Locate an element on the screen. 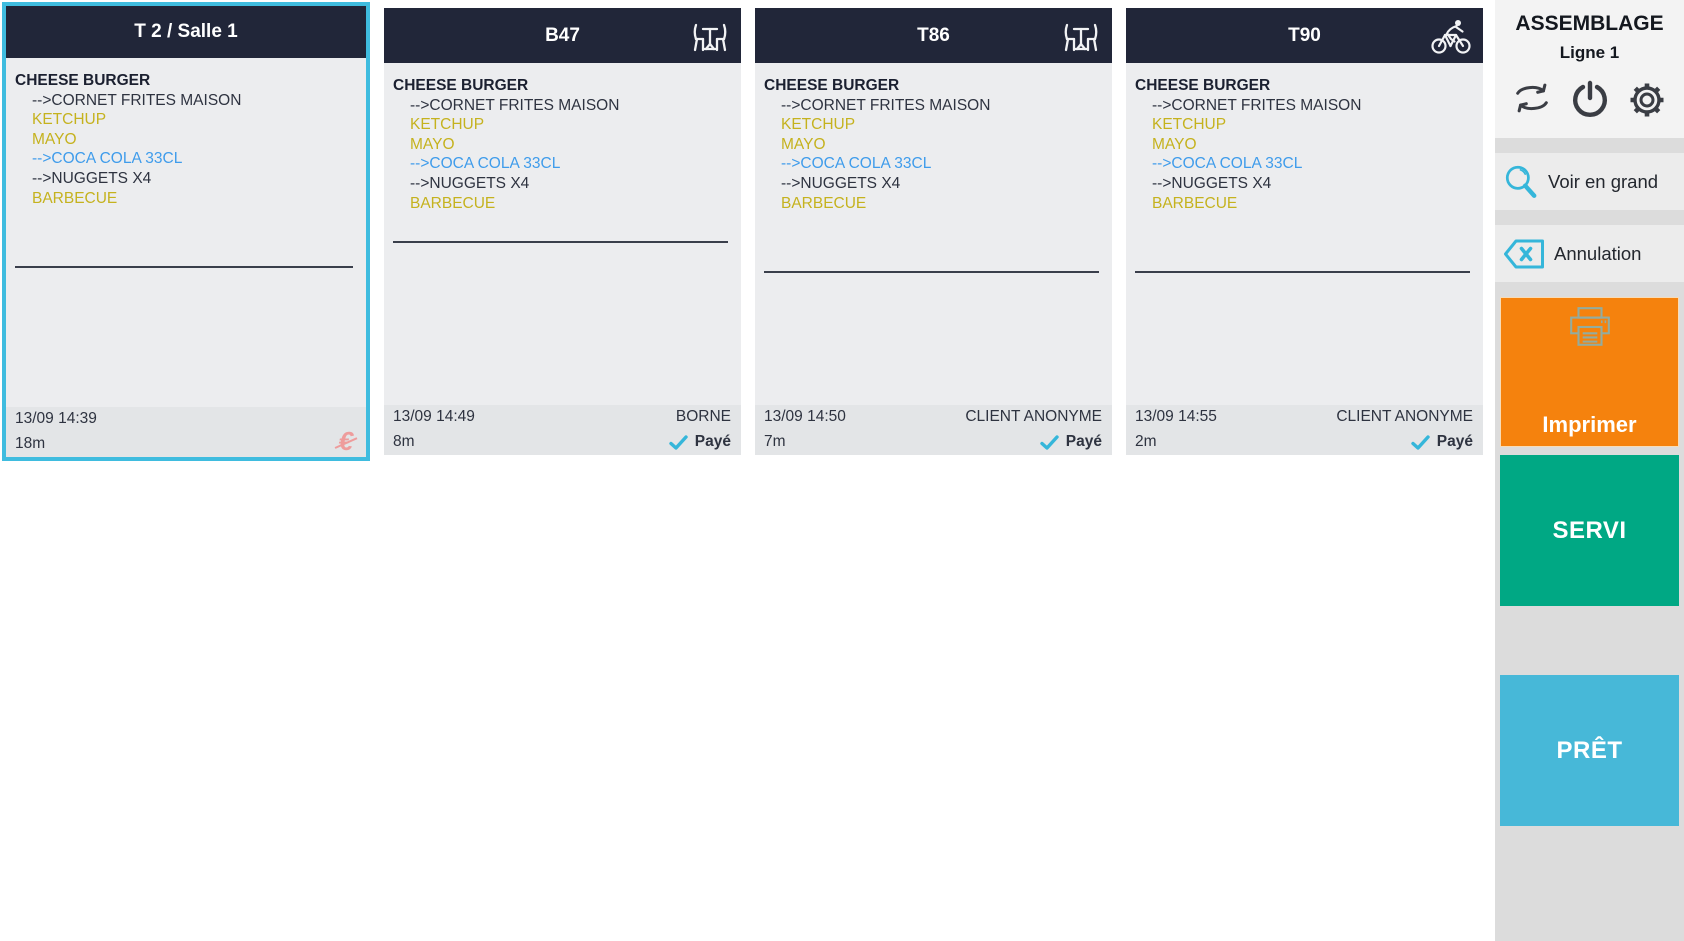 This screenshot has width=1684, height=941. order-elapsed: 8m is located at coordinates (404, 441).